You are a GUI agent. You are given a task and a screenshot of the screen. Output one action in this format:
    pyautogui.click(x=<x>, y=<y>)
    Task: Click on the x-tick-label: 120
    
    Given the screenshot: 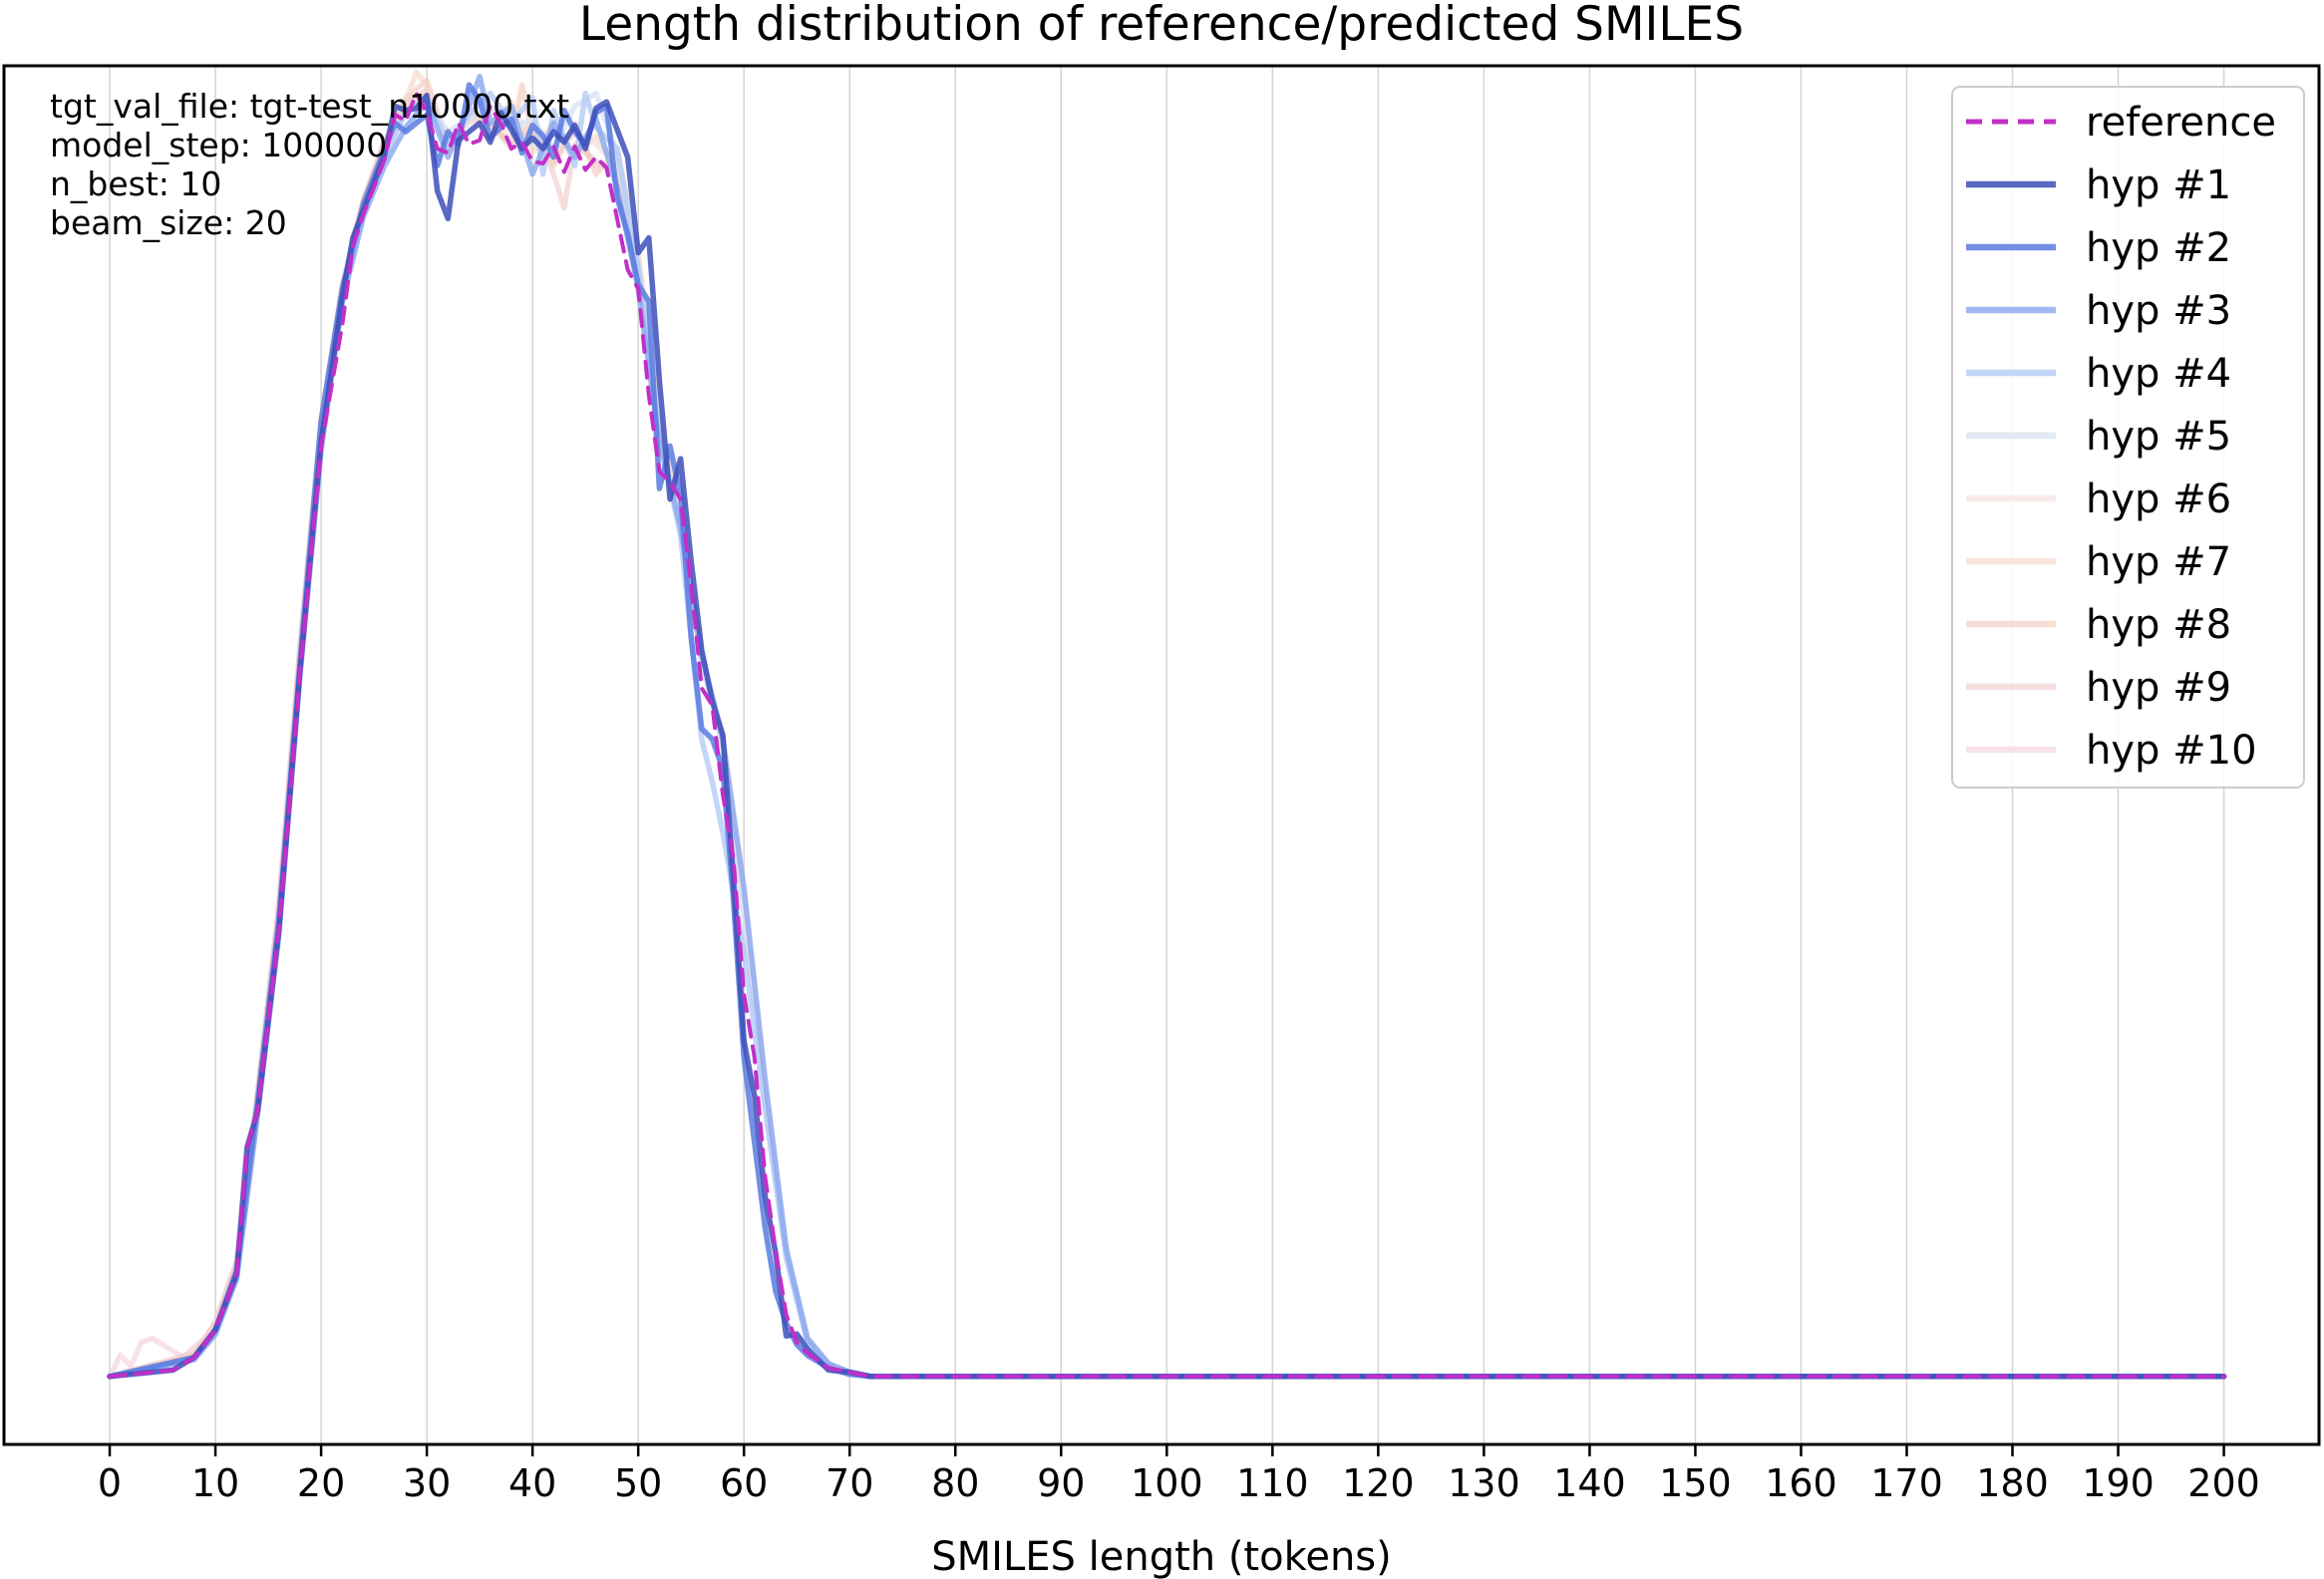 What is the action you would take?
    pyautogui.click(x=1378, y=1483)
    